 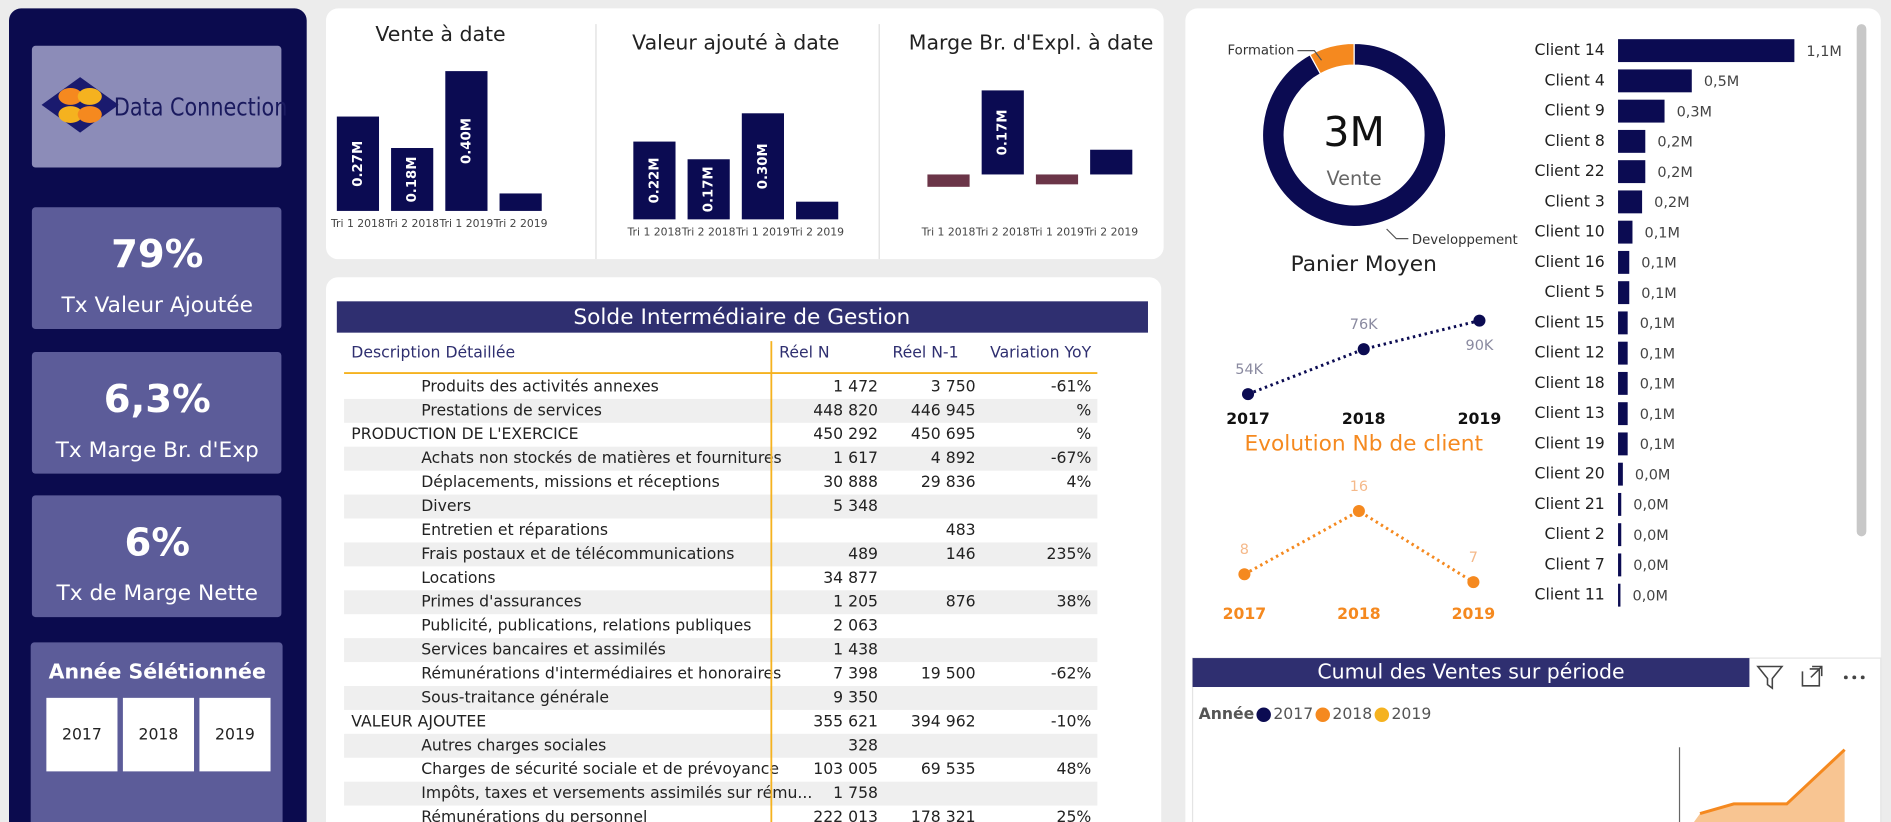 What do you see at coordinates (953, 457) in the screenshot?
I see `cell: 4 892` at bounding box center [953, 457].